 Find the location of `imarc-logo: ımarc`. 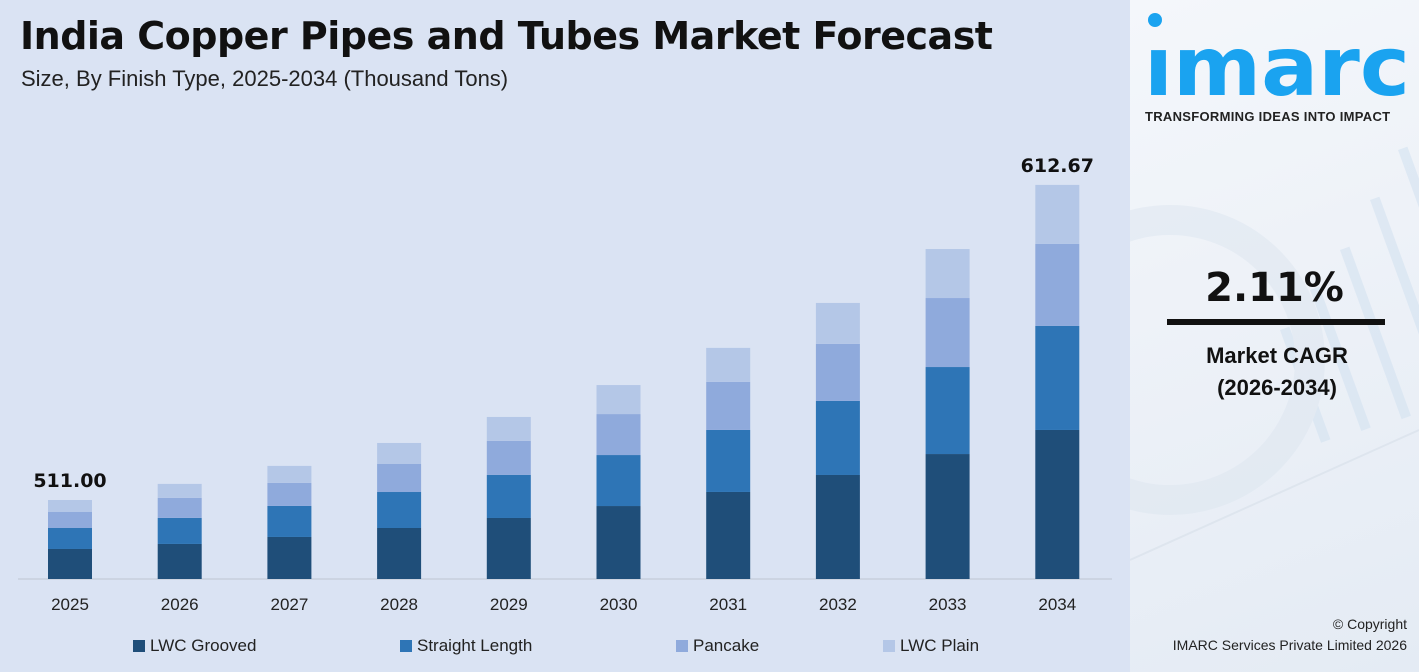

imarc-logo: ımarc is located at coordinates (1277, 56).